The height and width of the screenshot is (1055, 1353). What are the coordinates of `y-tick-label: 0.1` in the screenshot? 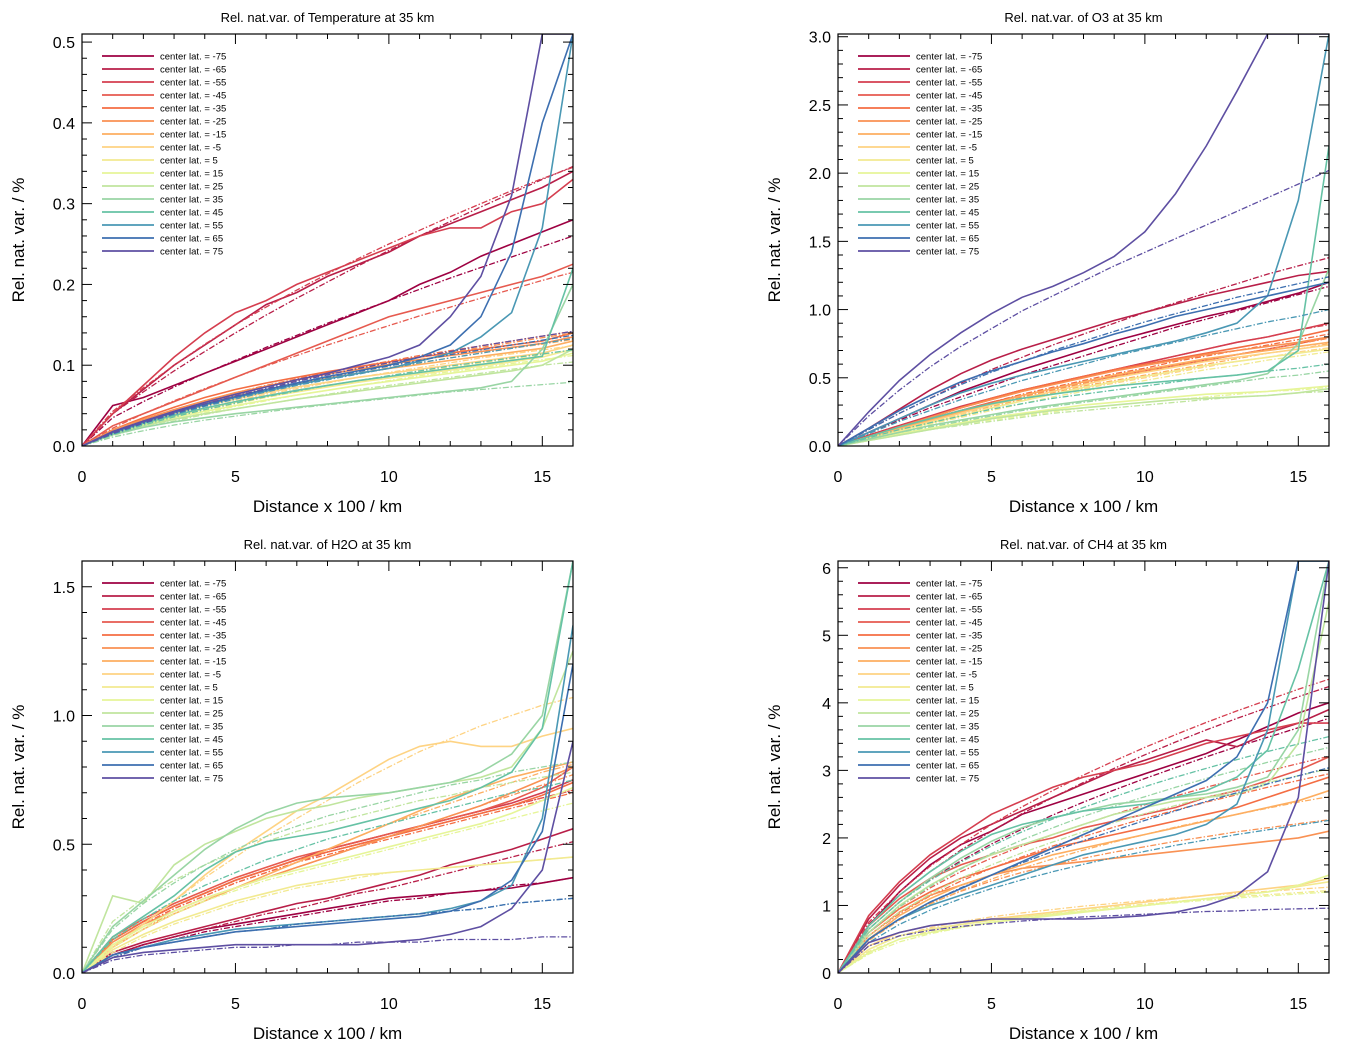 It's located at (64, 366).